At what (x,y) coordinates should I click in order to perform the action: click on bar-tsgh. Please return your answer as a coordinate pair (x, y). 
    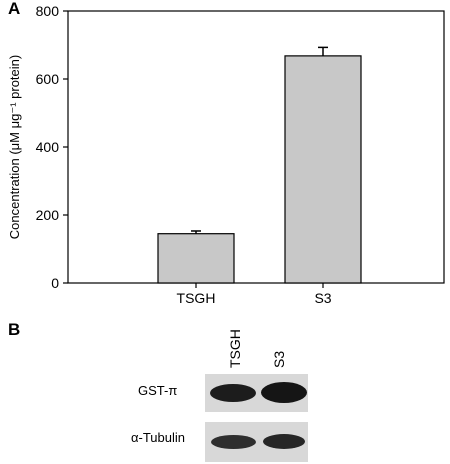
    Looking at the image, I should click on (196, 258).